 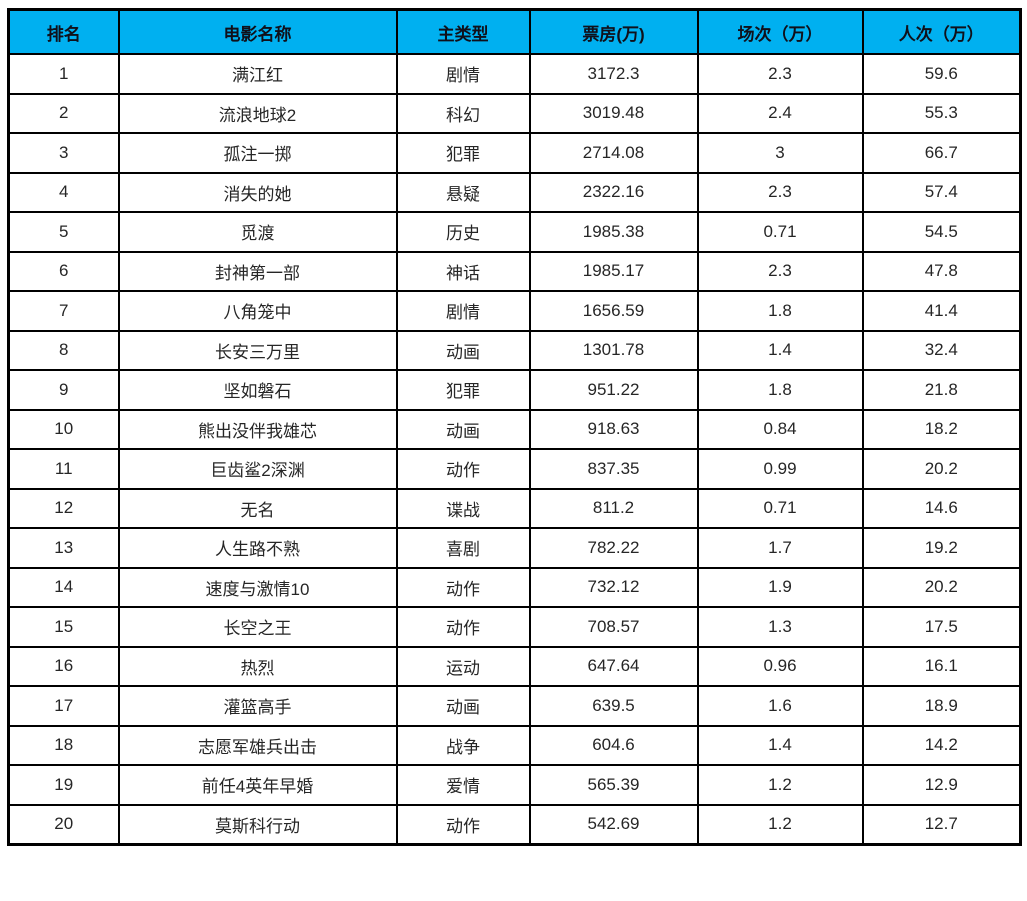 What do you see at coordinates (463, 232) in the screenshot?
I see `genre-cell: 历史` at bounding box center [463, 232].